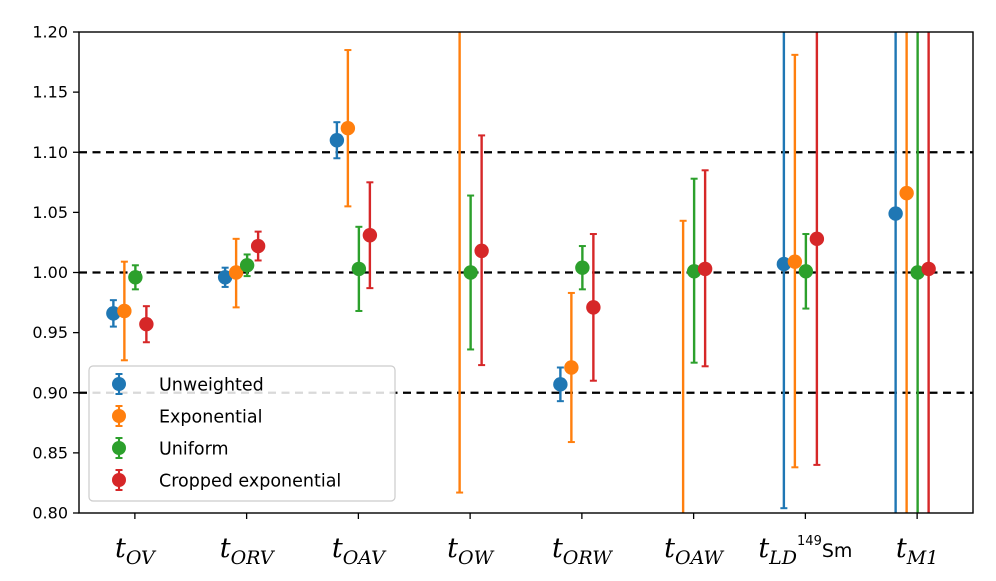 This screenshot has height=581, width=996. Describe the element at coordinates (50, 32) in the screenshot. I see `y-tick-label: 1.20` at that location.